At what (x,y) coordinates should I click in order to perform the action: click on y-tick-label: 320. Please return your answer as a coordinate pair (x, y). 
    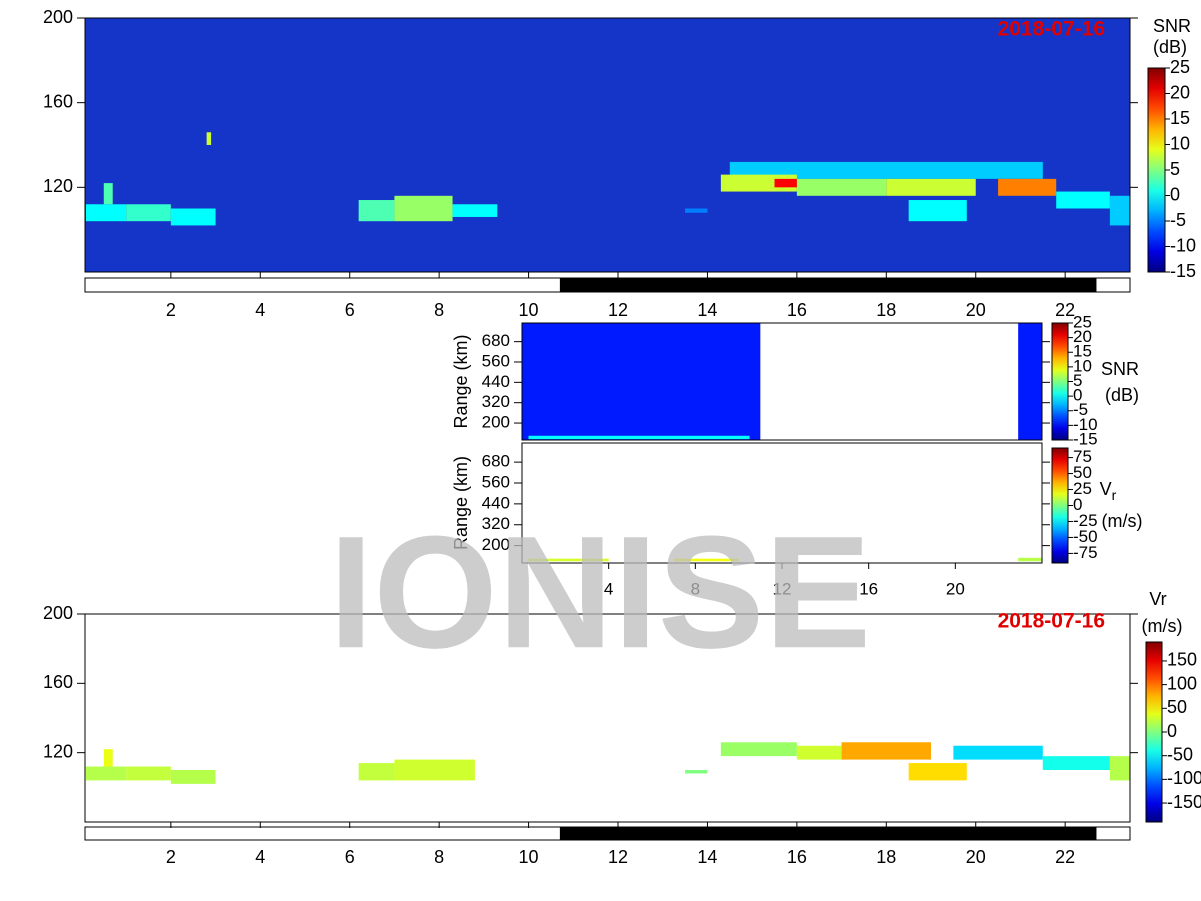
    Looking at the image, I should click on (496, 523).